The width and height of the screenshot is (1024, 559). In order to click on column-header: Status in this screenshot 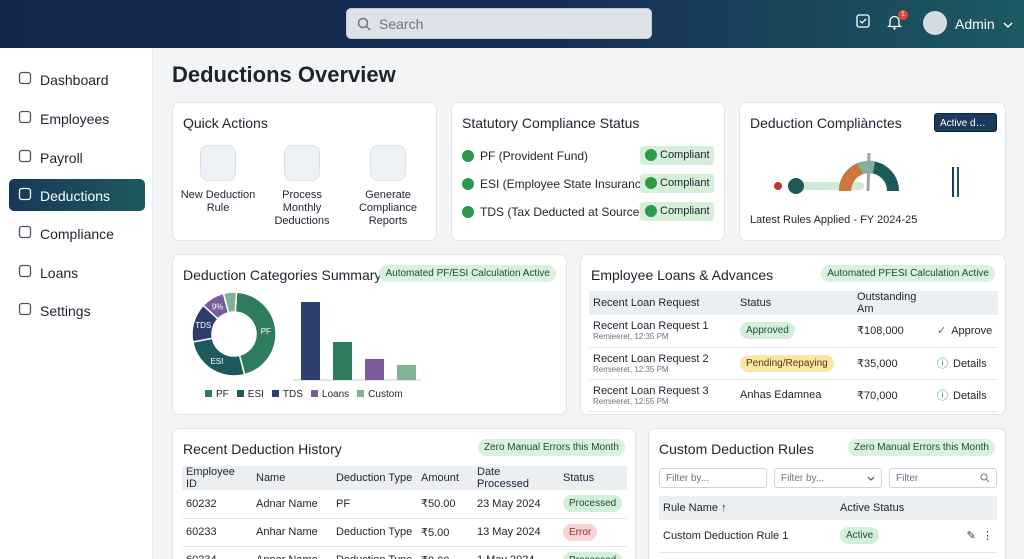, I will do `click(794, 303)`.